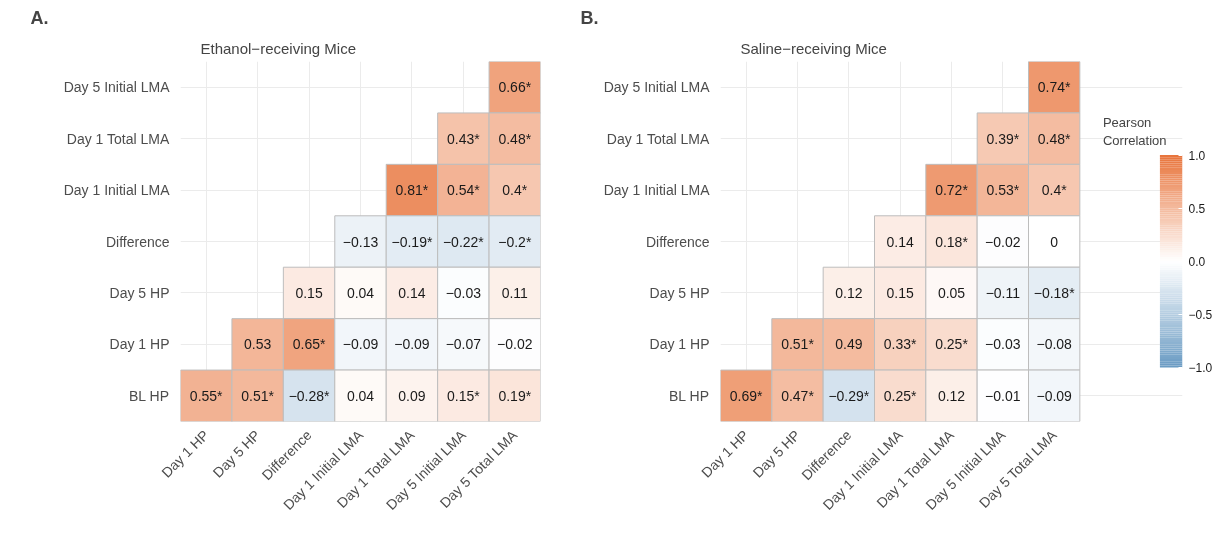 This screenshot has width=1223, height=548. Describe the element at coordinates (412, 190) in the screenshot. I see `data-label: 0.81*` at that location.